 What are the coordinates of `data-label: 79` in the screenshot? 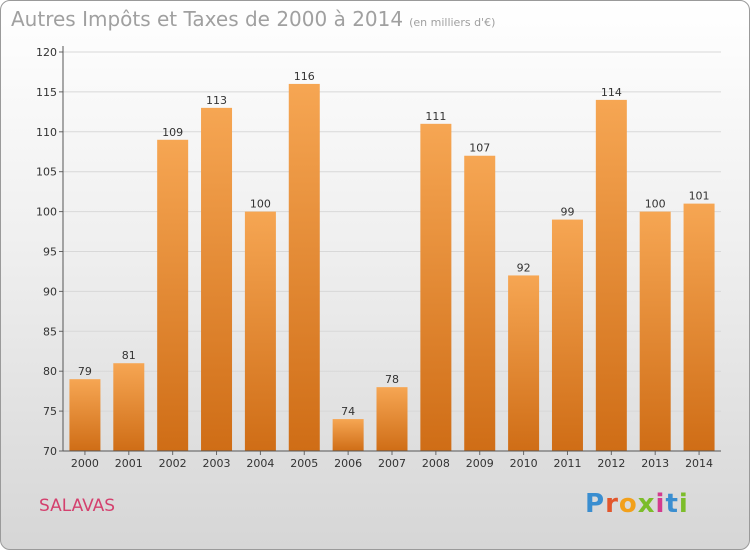 It's located at (85, 371).